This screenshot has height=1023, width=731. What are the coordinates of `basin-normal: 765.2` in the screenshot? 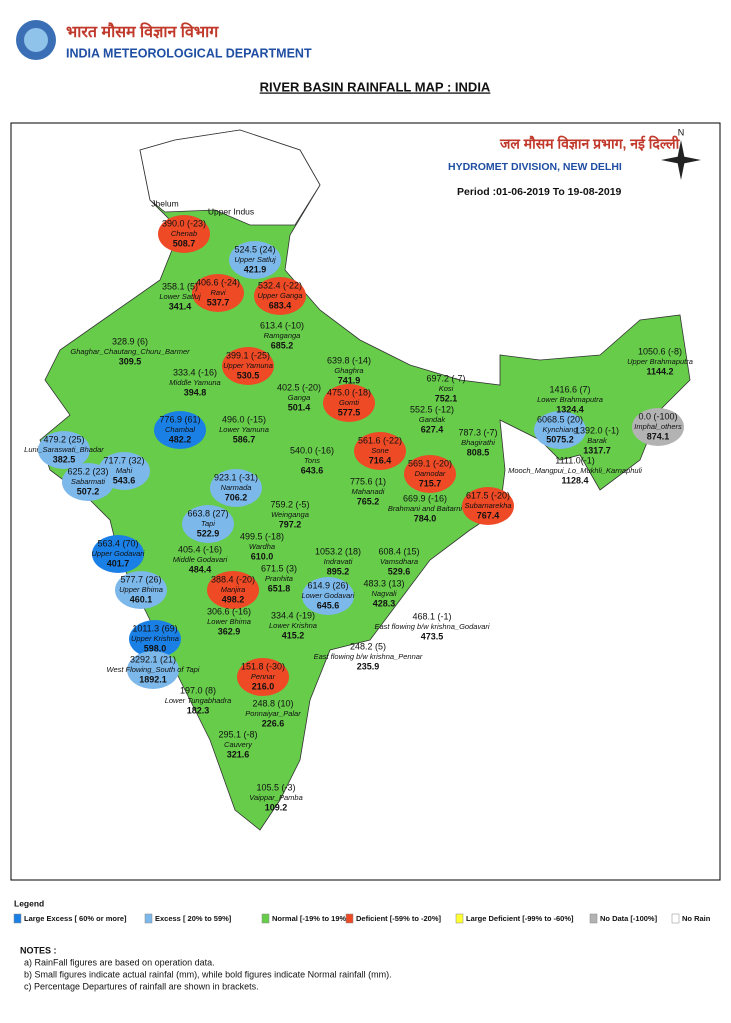 It's located at (368, 501).